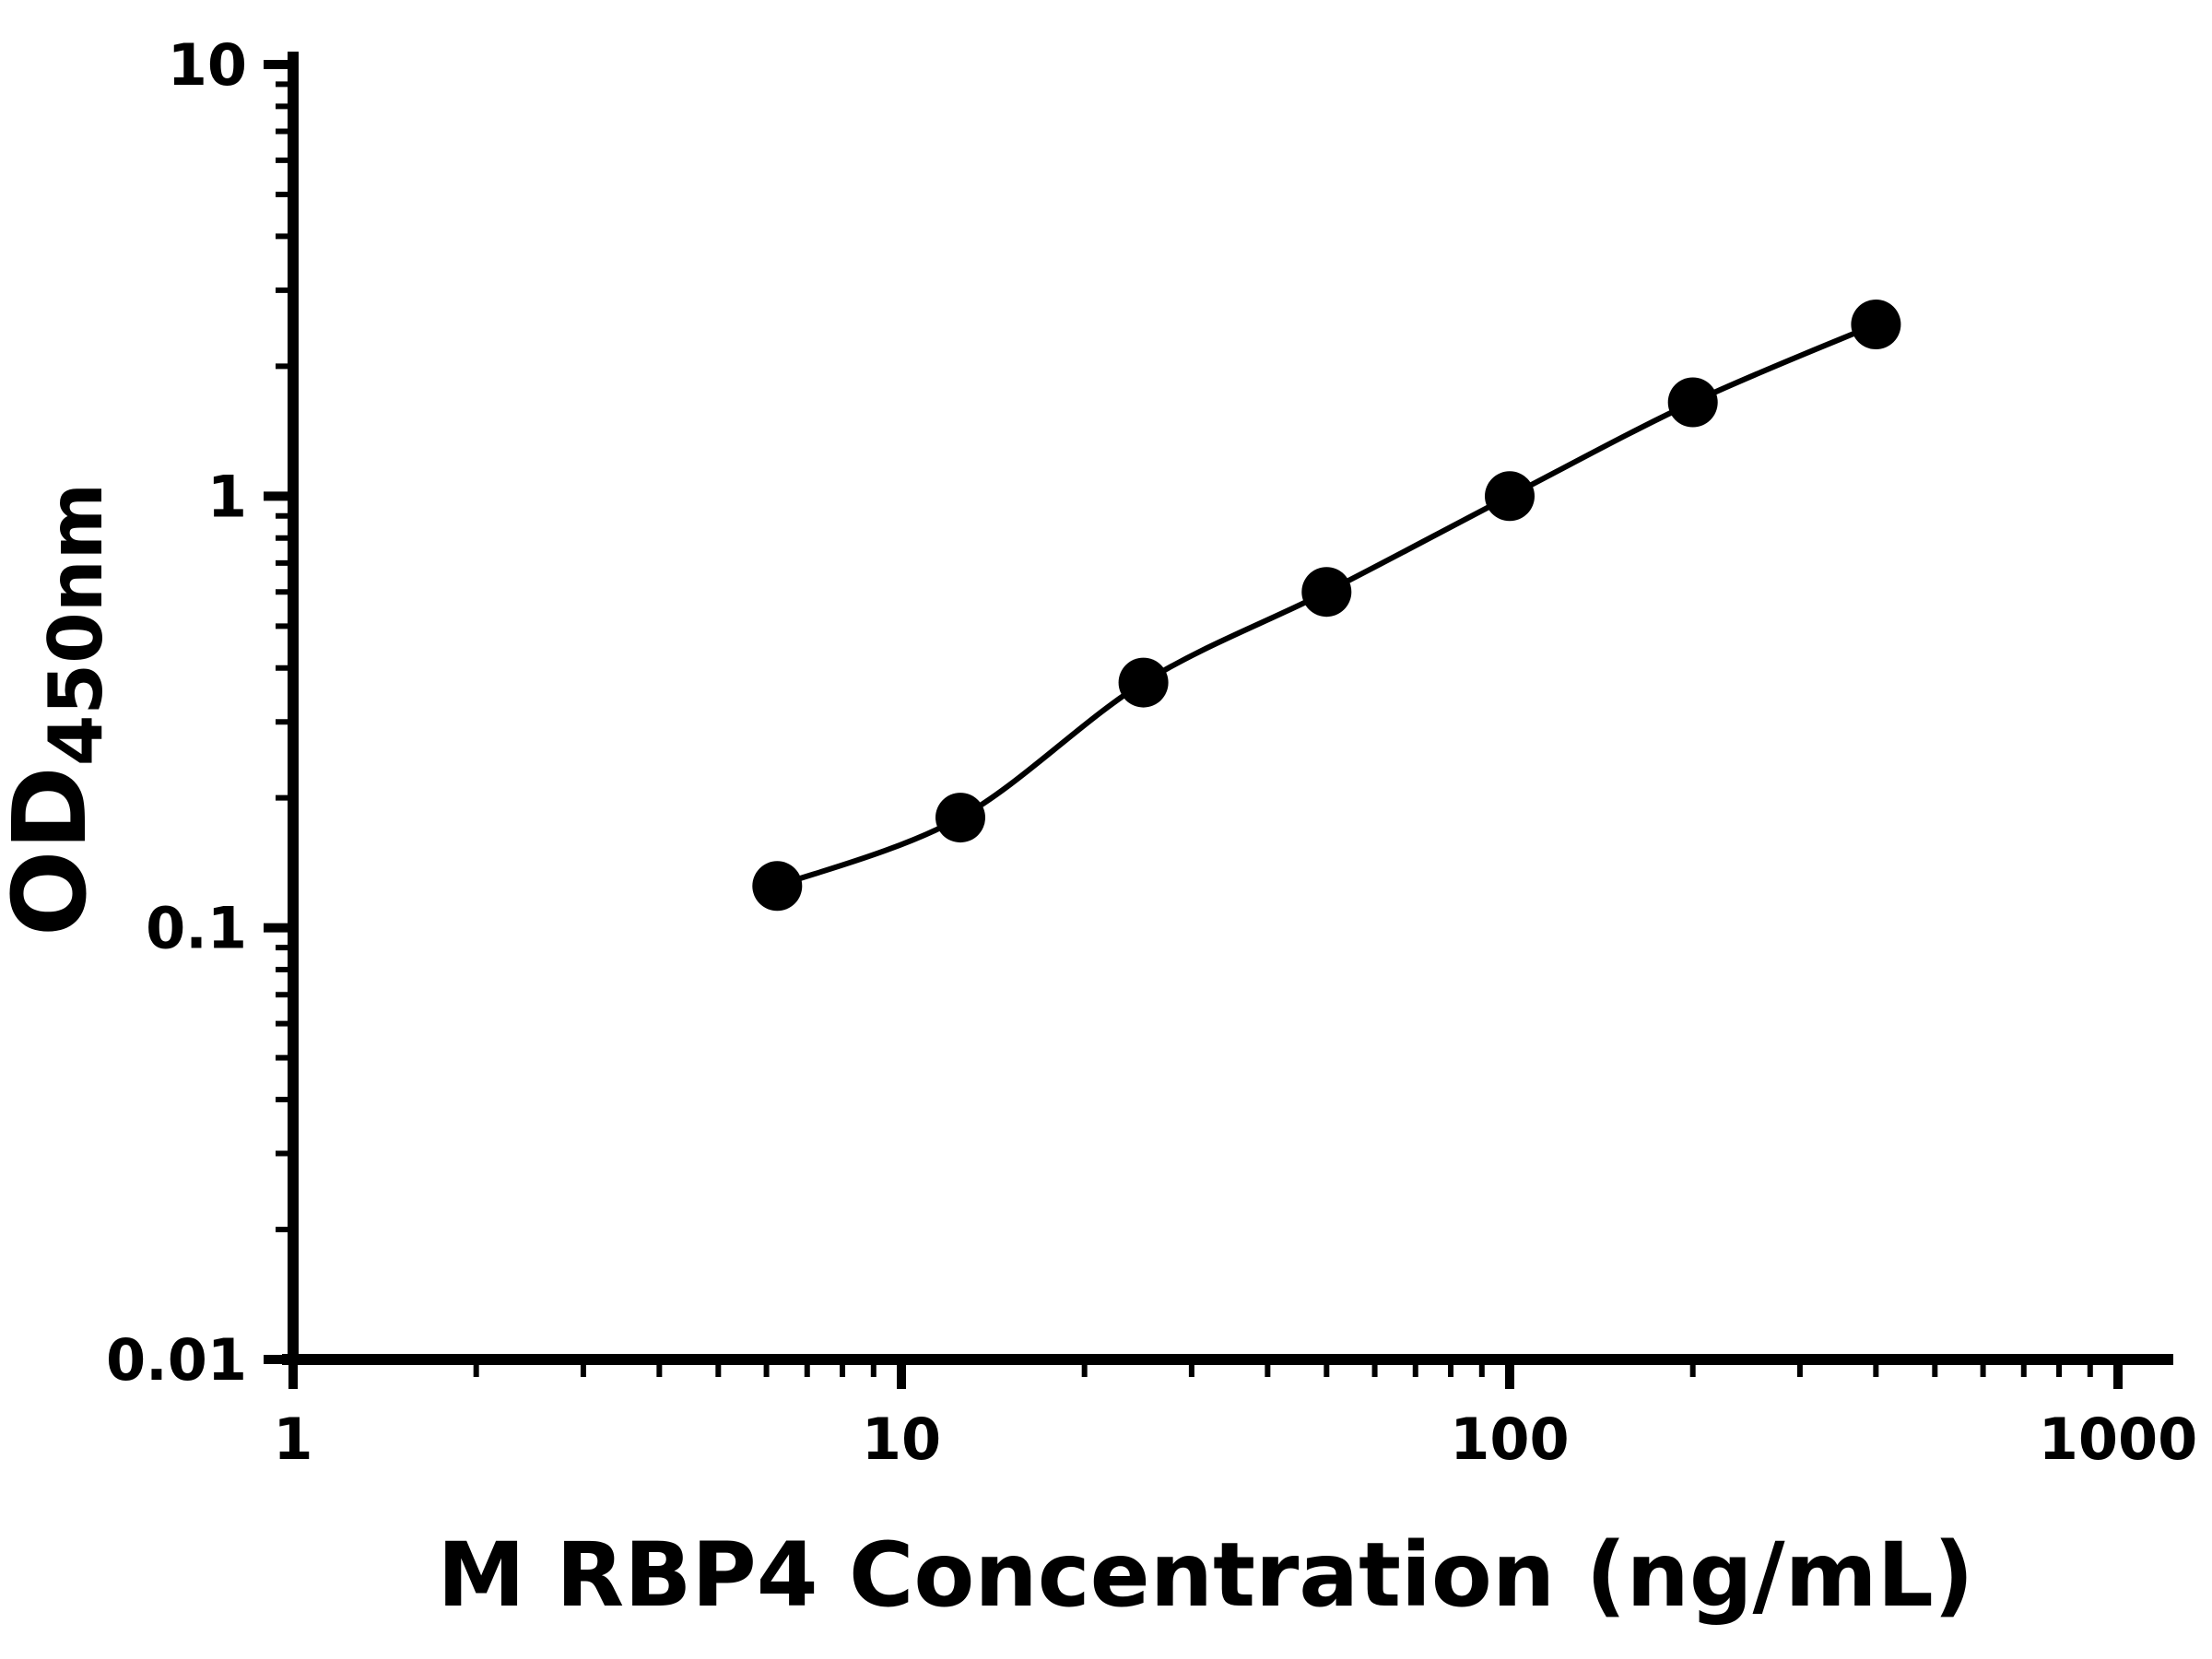 The height and width of the screenshot is (1659, 2212). I want to click on x-axis-title: M RBP4 Concentration (ng/mL), so click(1205, 1575).